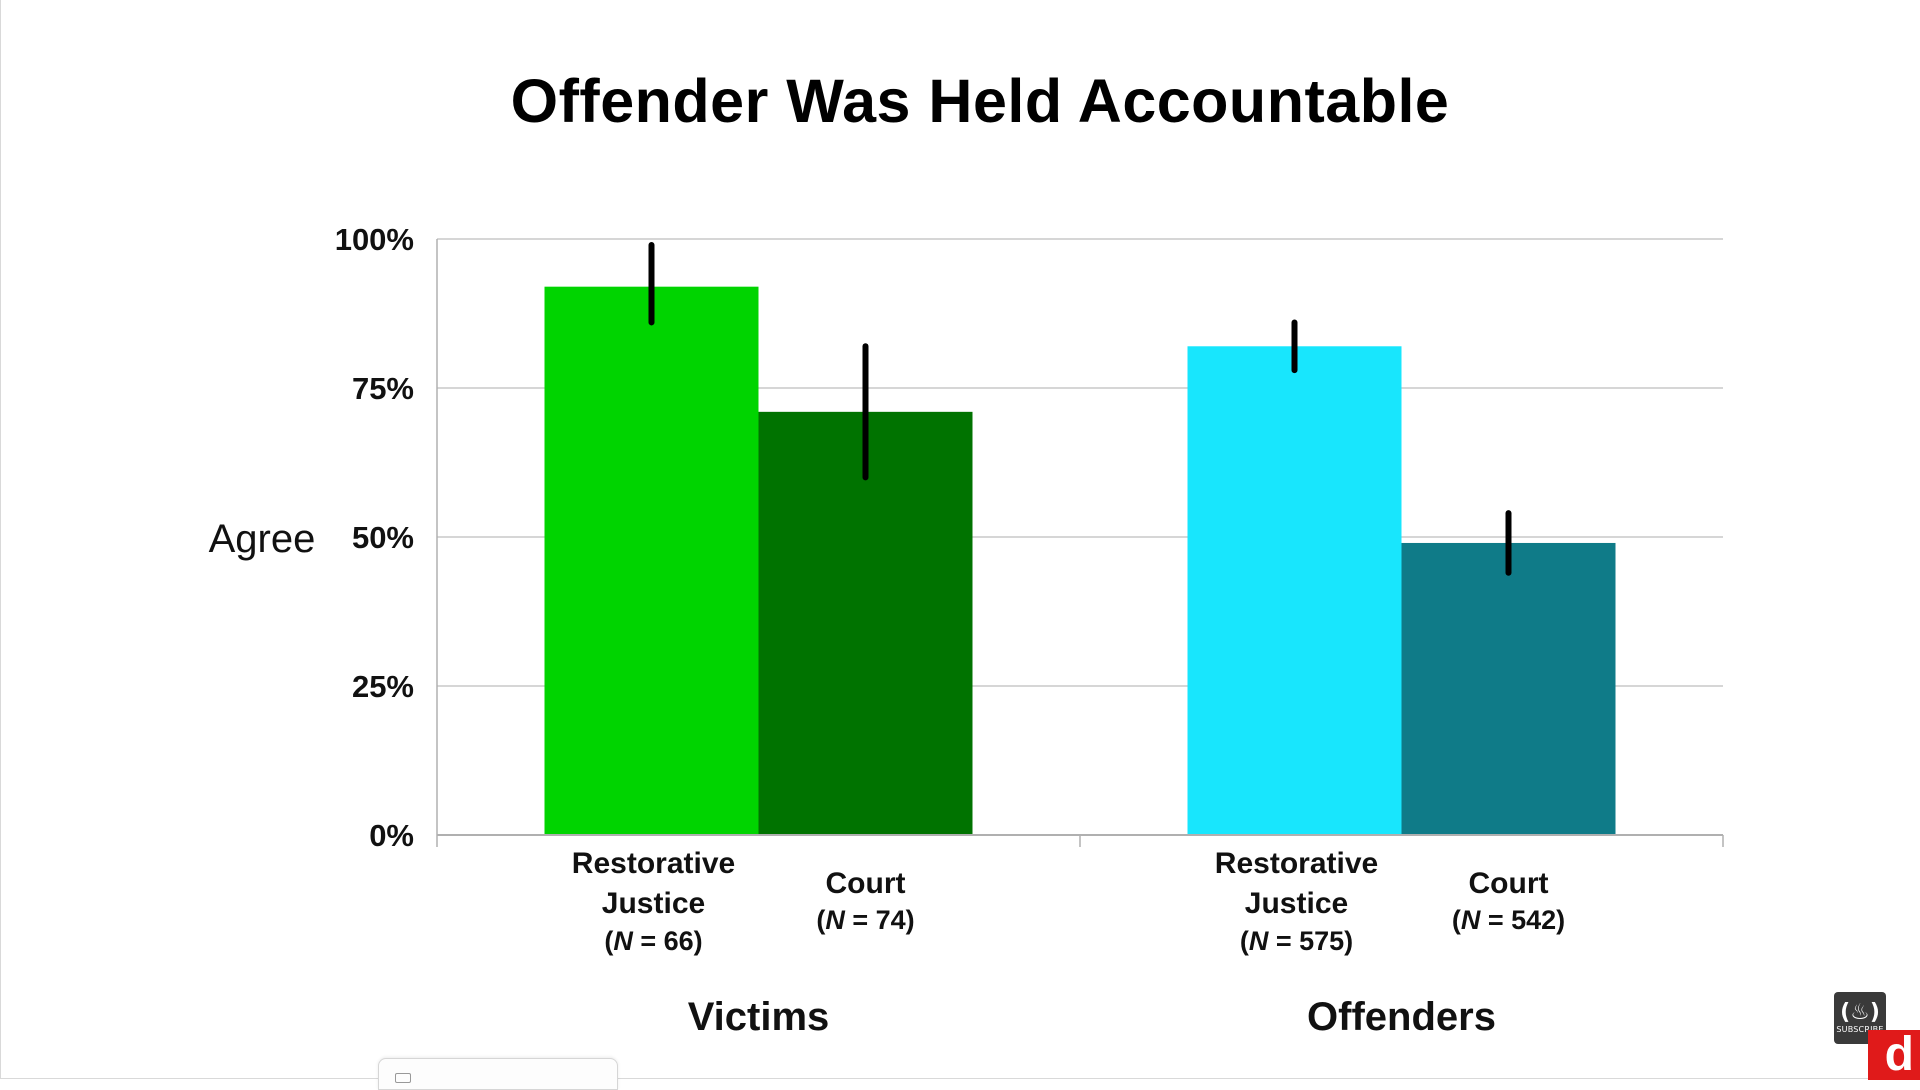 Image resolution: width=1920 pixels, height=1090 pixels. I want to click on group-labels: Victims Offenders, so click(1092, 1017).